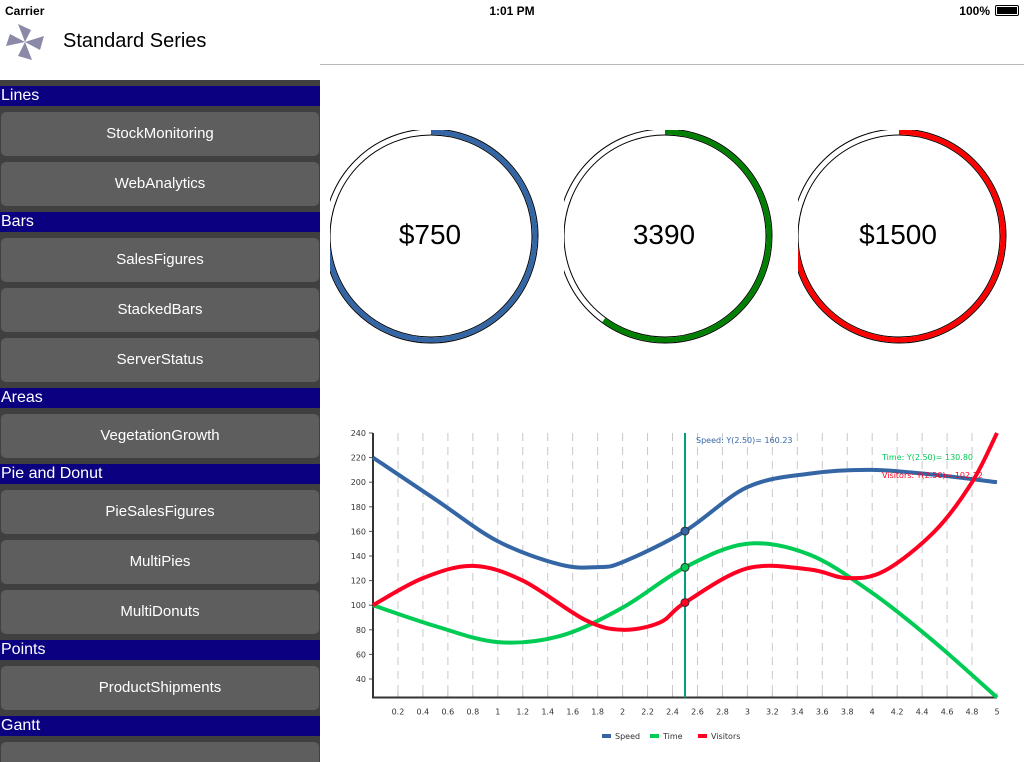  What do you see at coordinates (597, 711) in the screenshot?
I see `x-tick-label: 1.8` at bounding box center [597, 711].